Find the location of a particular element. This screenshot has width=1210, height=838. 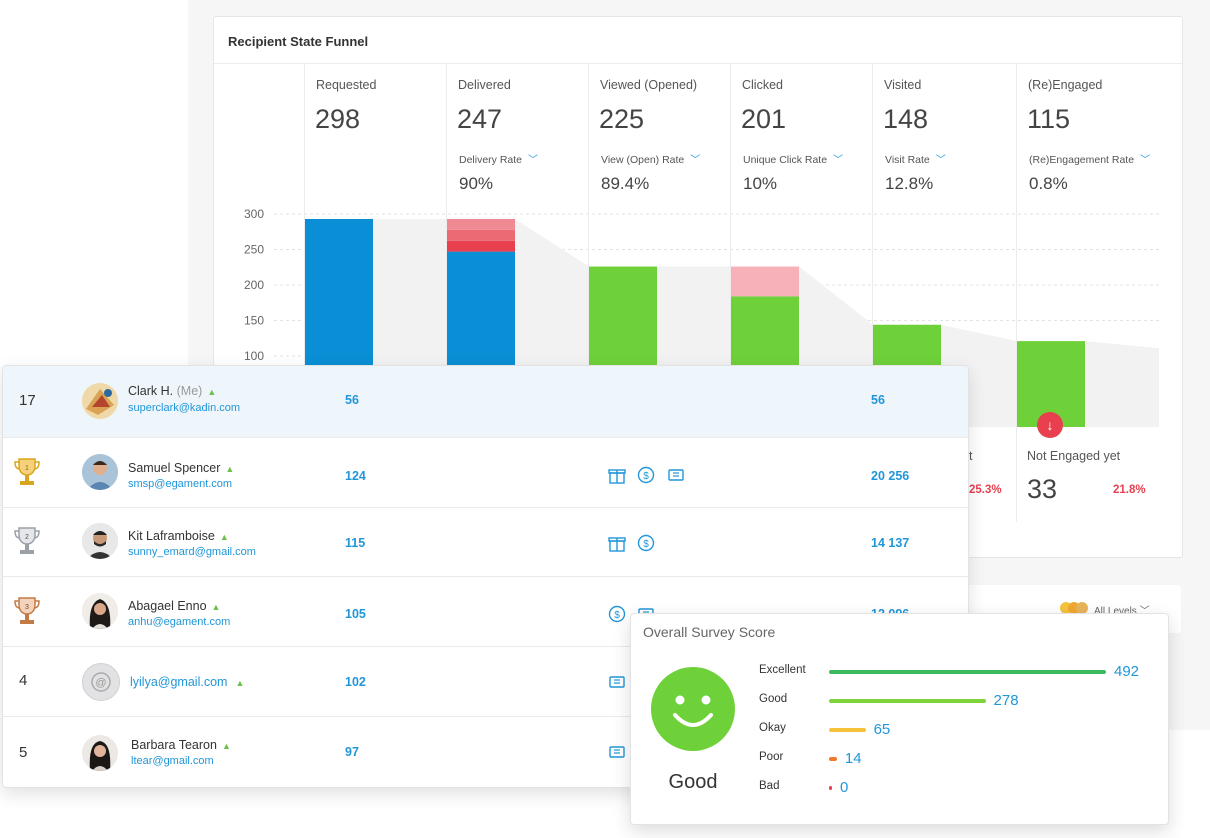

rate-dropdown: Delivery Rate ﹀ is located at coordinates (498, 158).